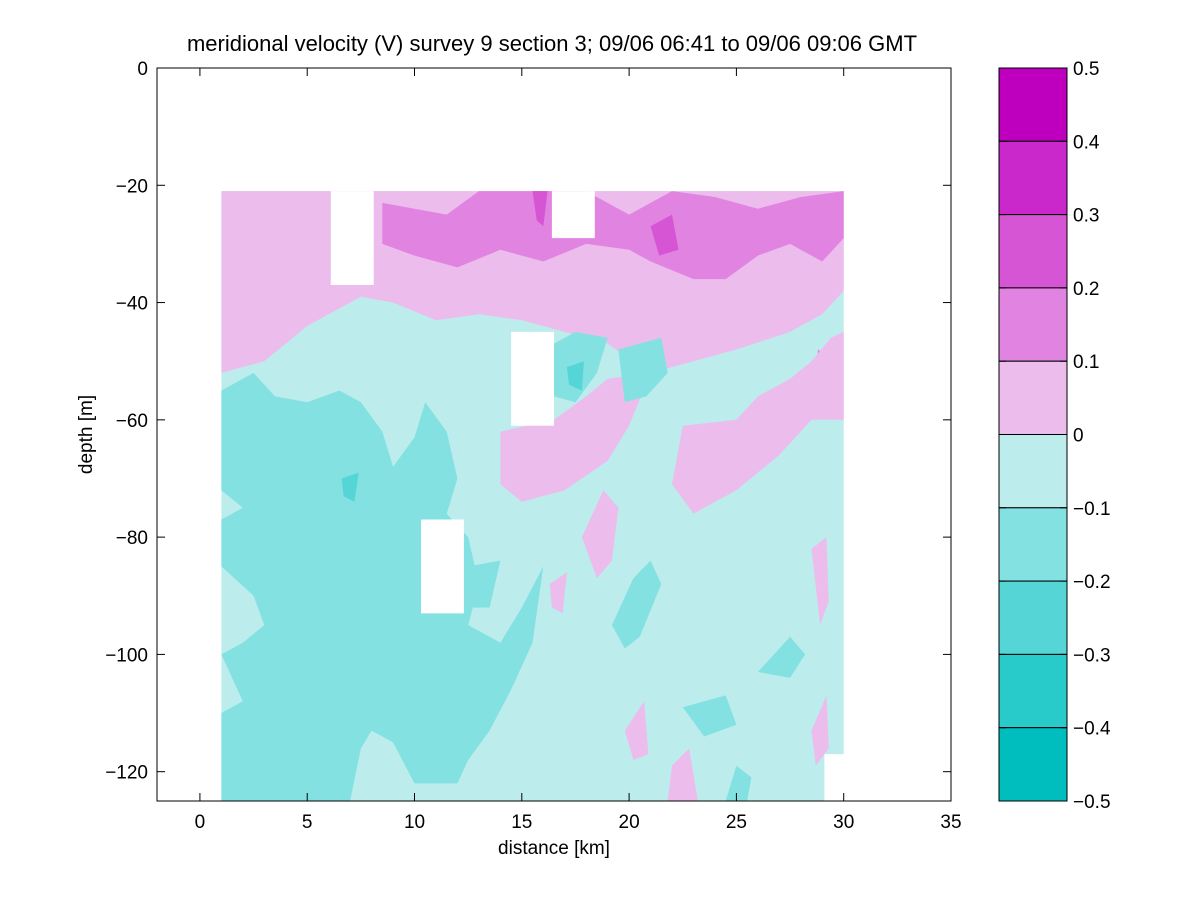 The width and height of the screenshot is (1201, 901). Describe the element at coordinates (1092, 802) in the screenshot. I see `colorbar-tick-label: −0.5` at that location.